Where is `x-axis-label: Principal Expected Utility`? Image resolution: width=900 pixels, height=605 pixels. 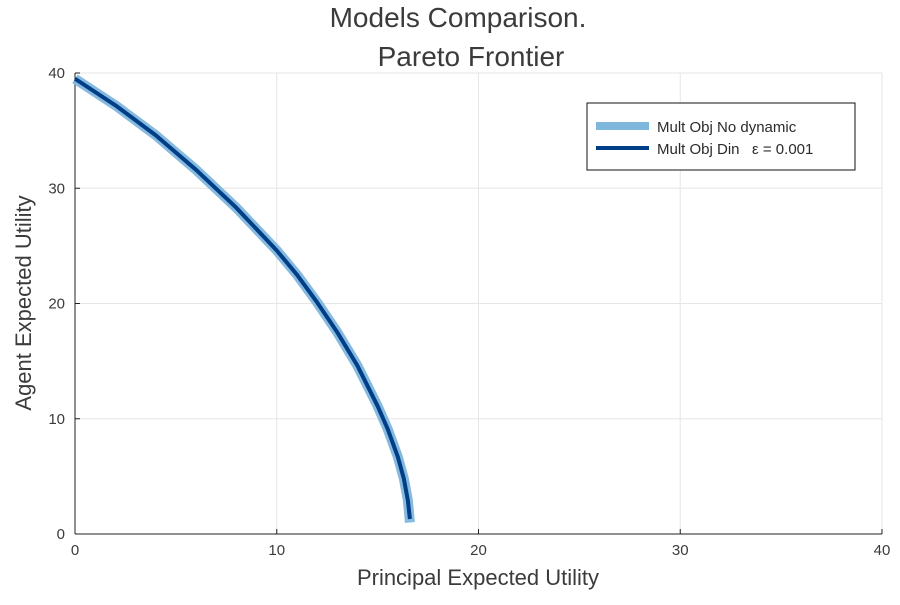
x-axis-label: Principal Expected Utility is located at coordinates (478, 577).